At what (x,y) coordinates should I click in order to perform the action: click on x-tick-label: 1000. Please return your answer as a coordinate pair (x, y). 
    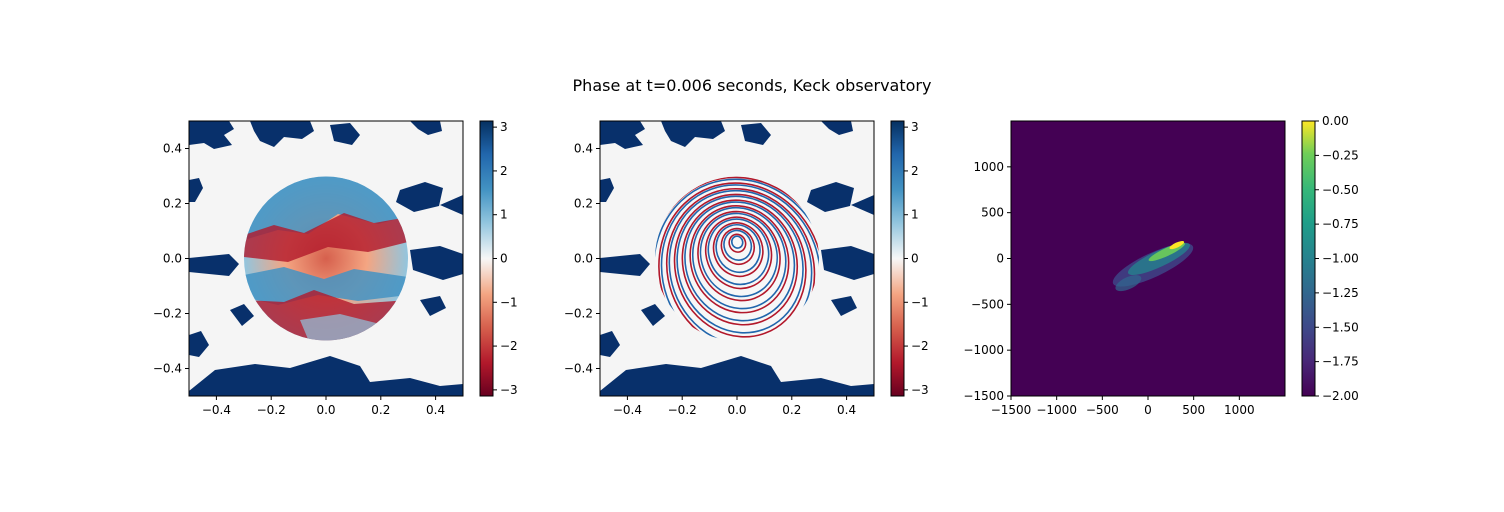
    Looking at the image, I should click on (1239, 410).